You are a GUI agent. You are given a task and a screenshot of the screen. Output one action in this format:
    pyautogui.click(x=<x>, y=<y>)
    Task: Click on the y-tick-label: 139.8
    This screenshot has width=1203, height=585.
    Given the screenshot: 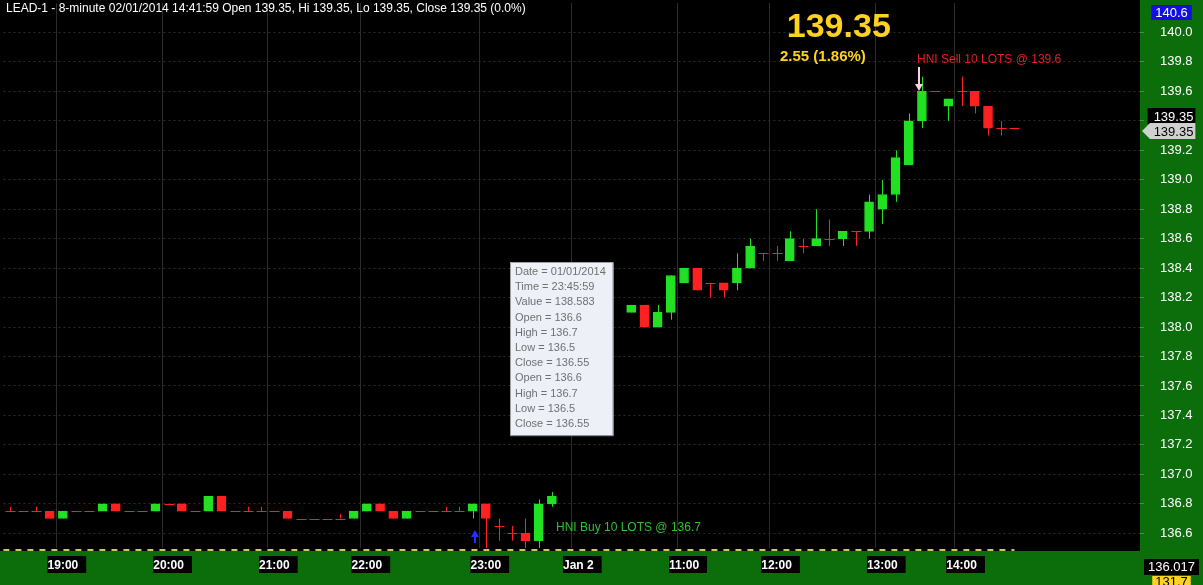 What is the action you would take?
    pyautogui.click(x=1176, y=61)
    